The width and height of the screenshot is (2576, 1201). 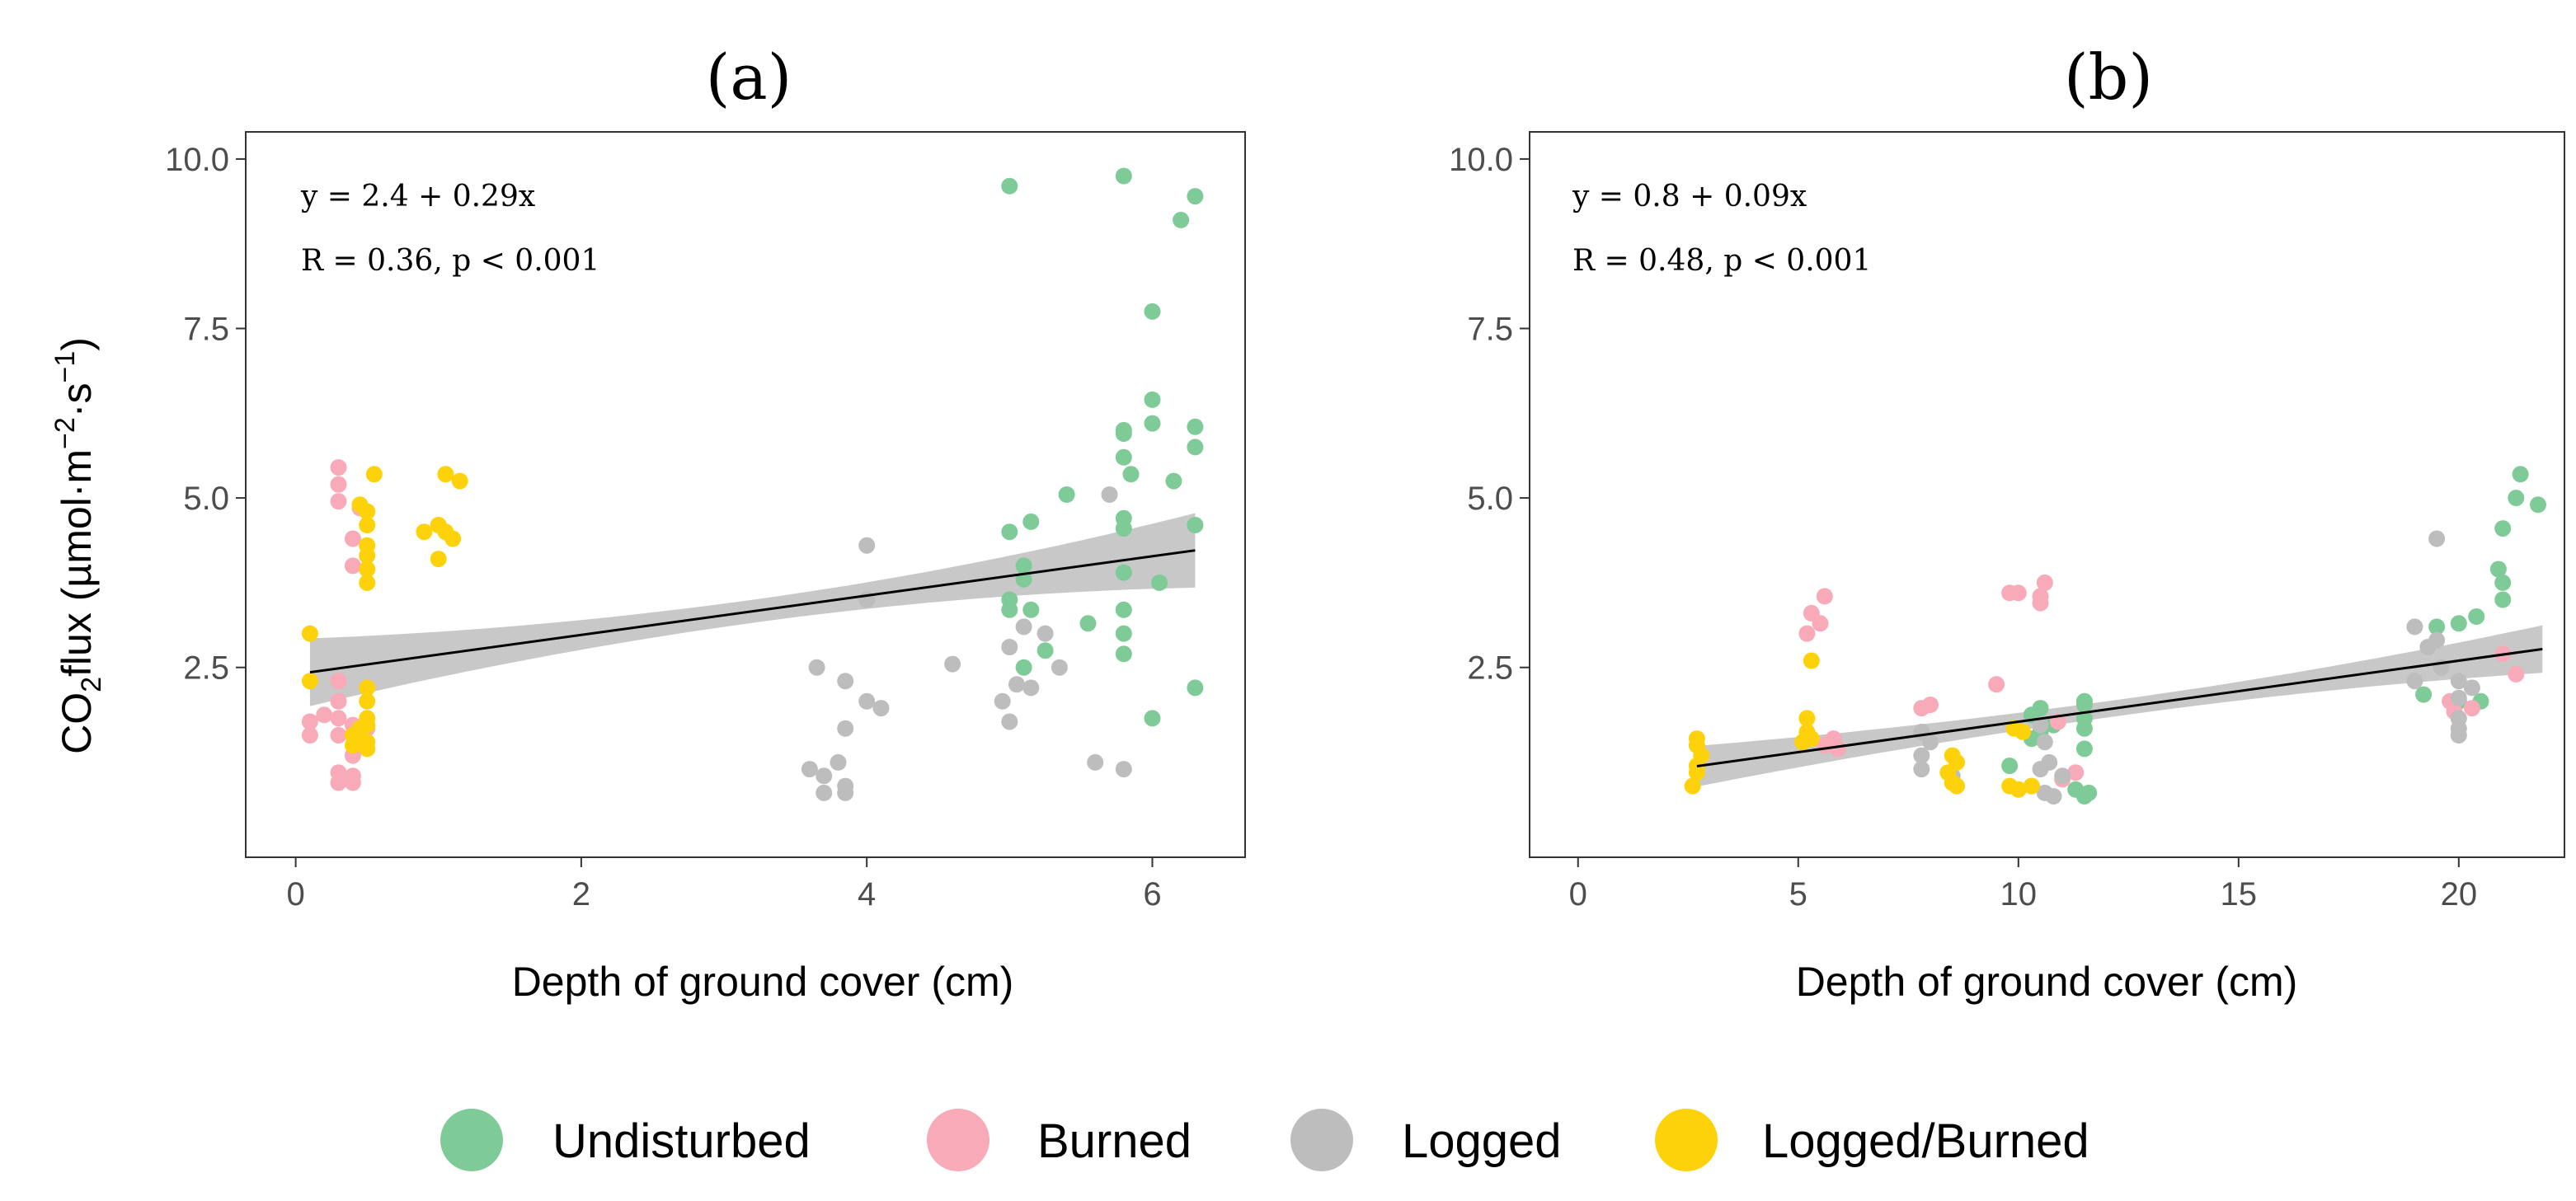 I want to click on legend-item-logged-burned: Logged/Burned, so click(x=1872, y=1140).